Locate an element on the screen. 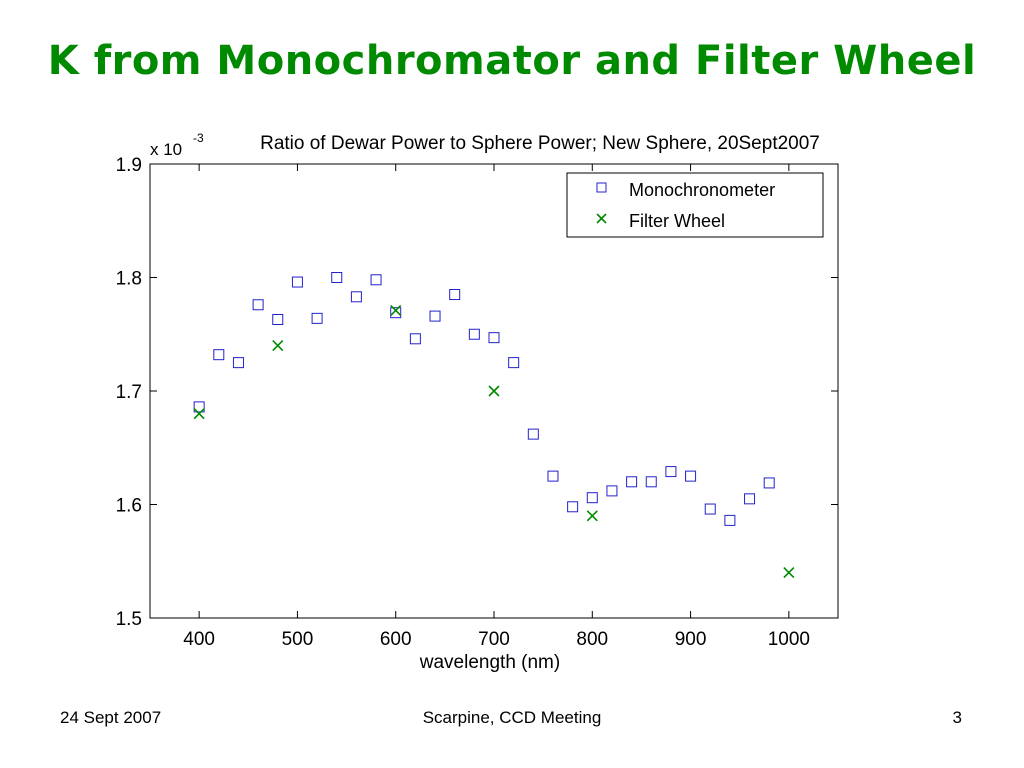  y-tick-label: 1.6 is located at coordinates (129, 506).